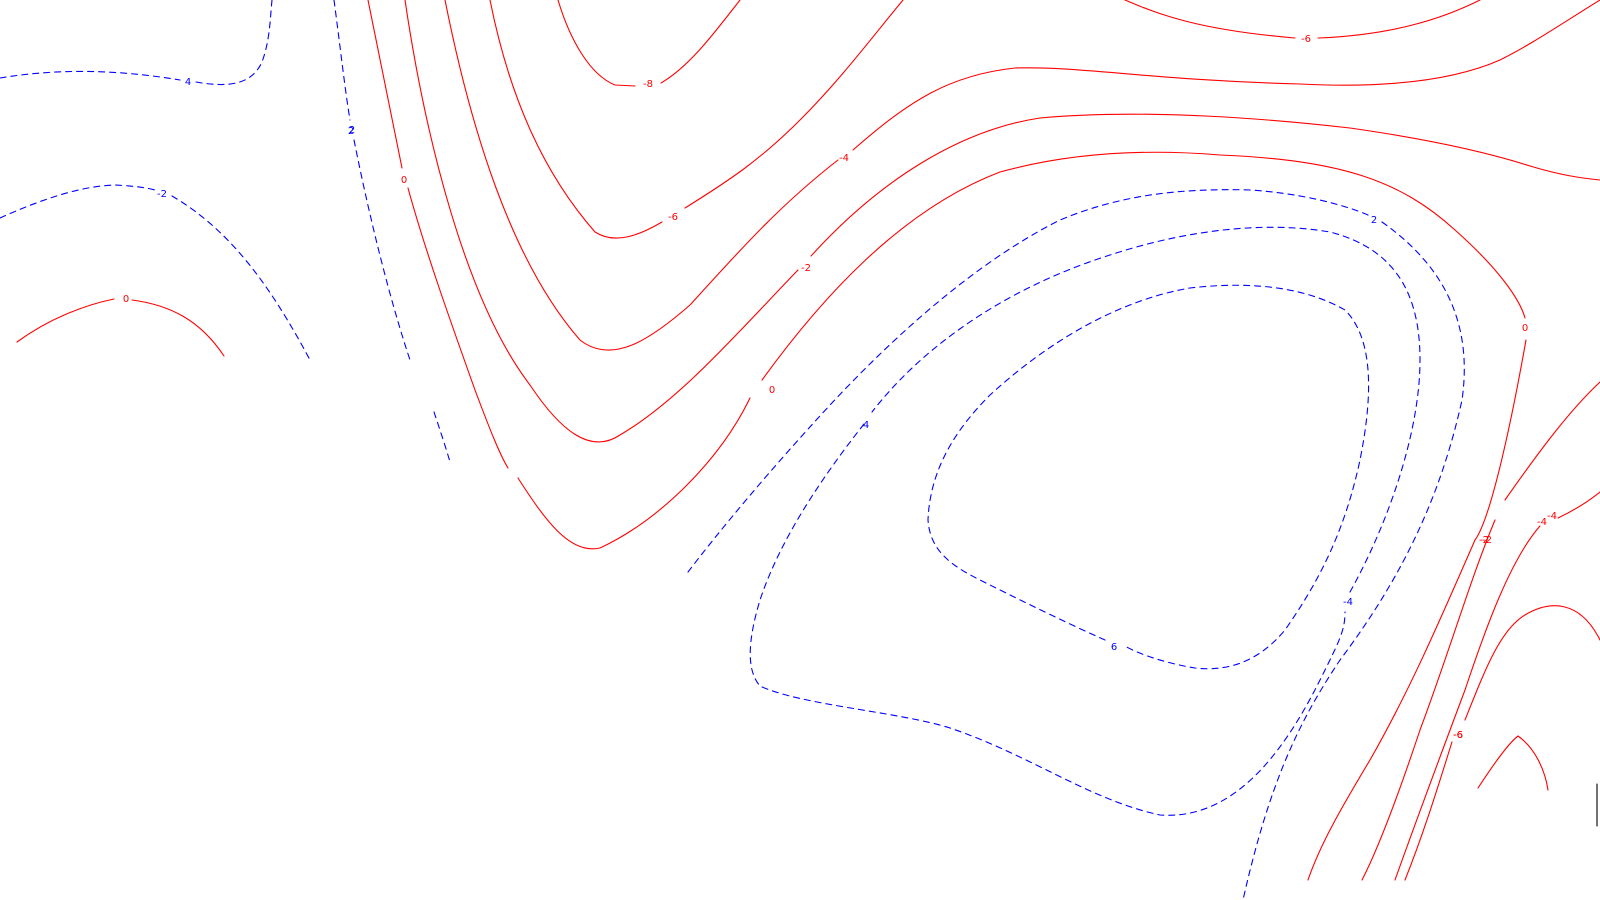 The width and height of the screenshot is (1600, 900). What do you see at coordinates (1148, 477) in the screenshot?
I see `contour-line-pos-6-center` at bounding box center [1148, 477].